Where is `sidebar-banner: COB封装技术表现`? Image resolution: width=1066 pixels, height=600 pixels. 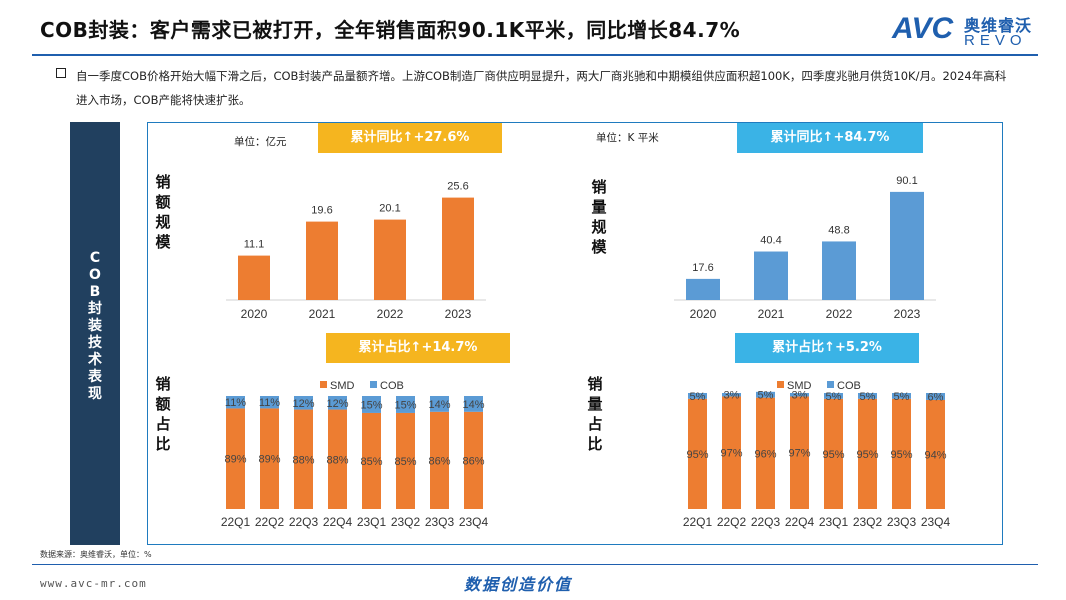
sidebar-banner: COB封装技术表现 is located at coordinates (95, 333).